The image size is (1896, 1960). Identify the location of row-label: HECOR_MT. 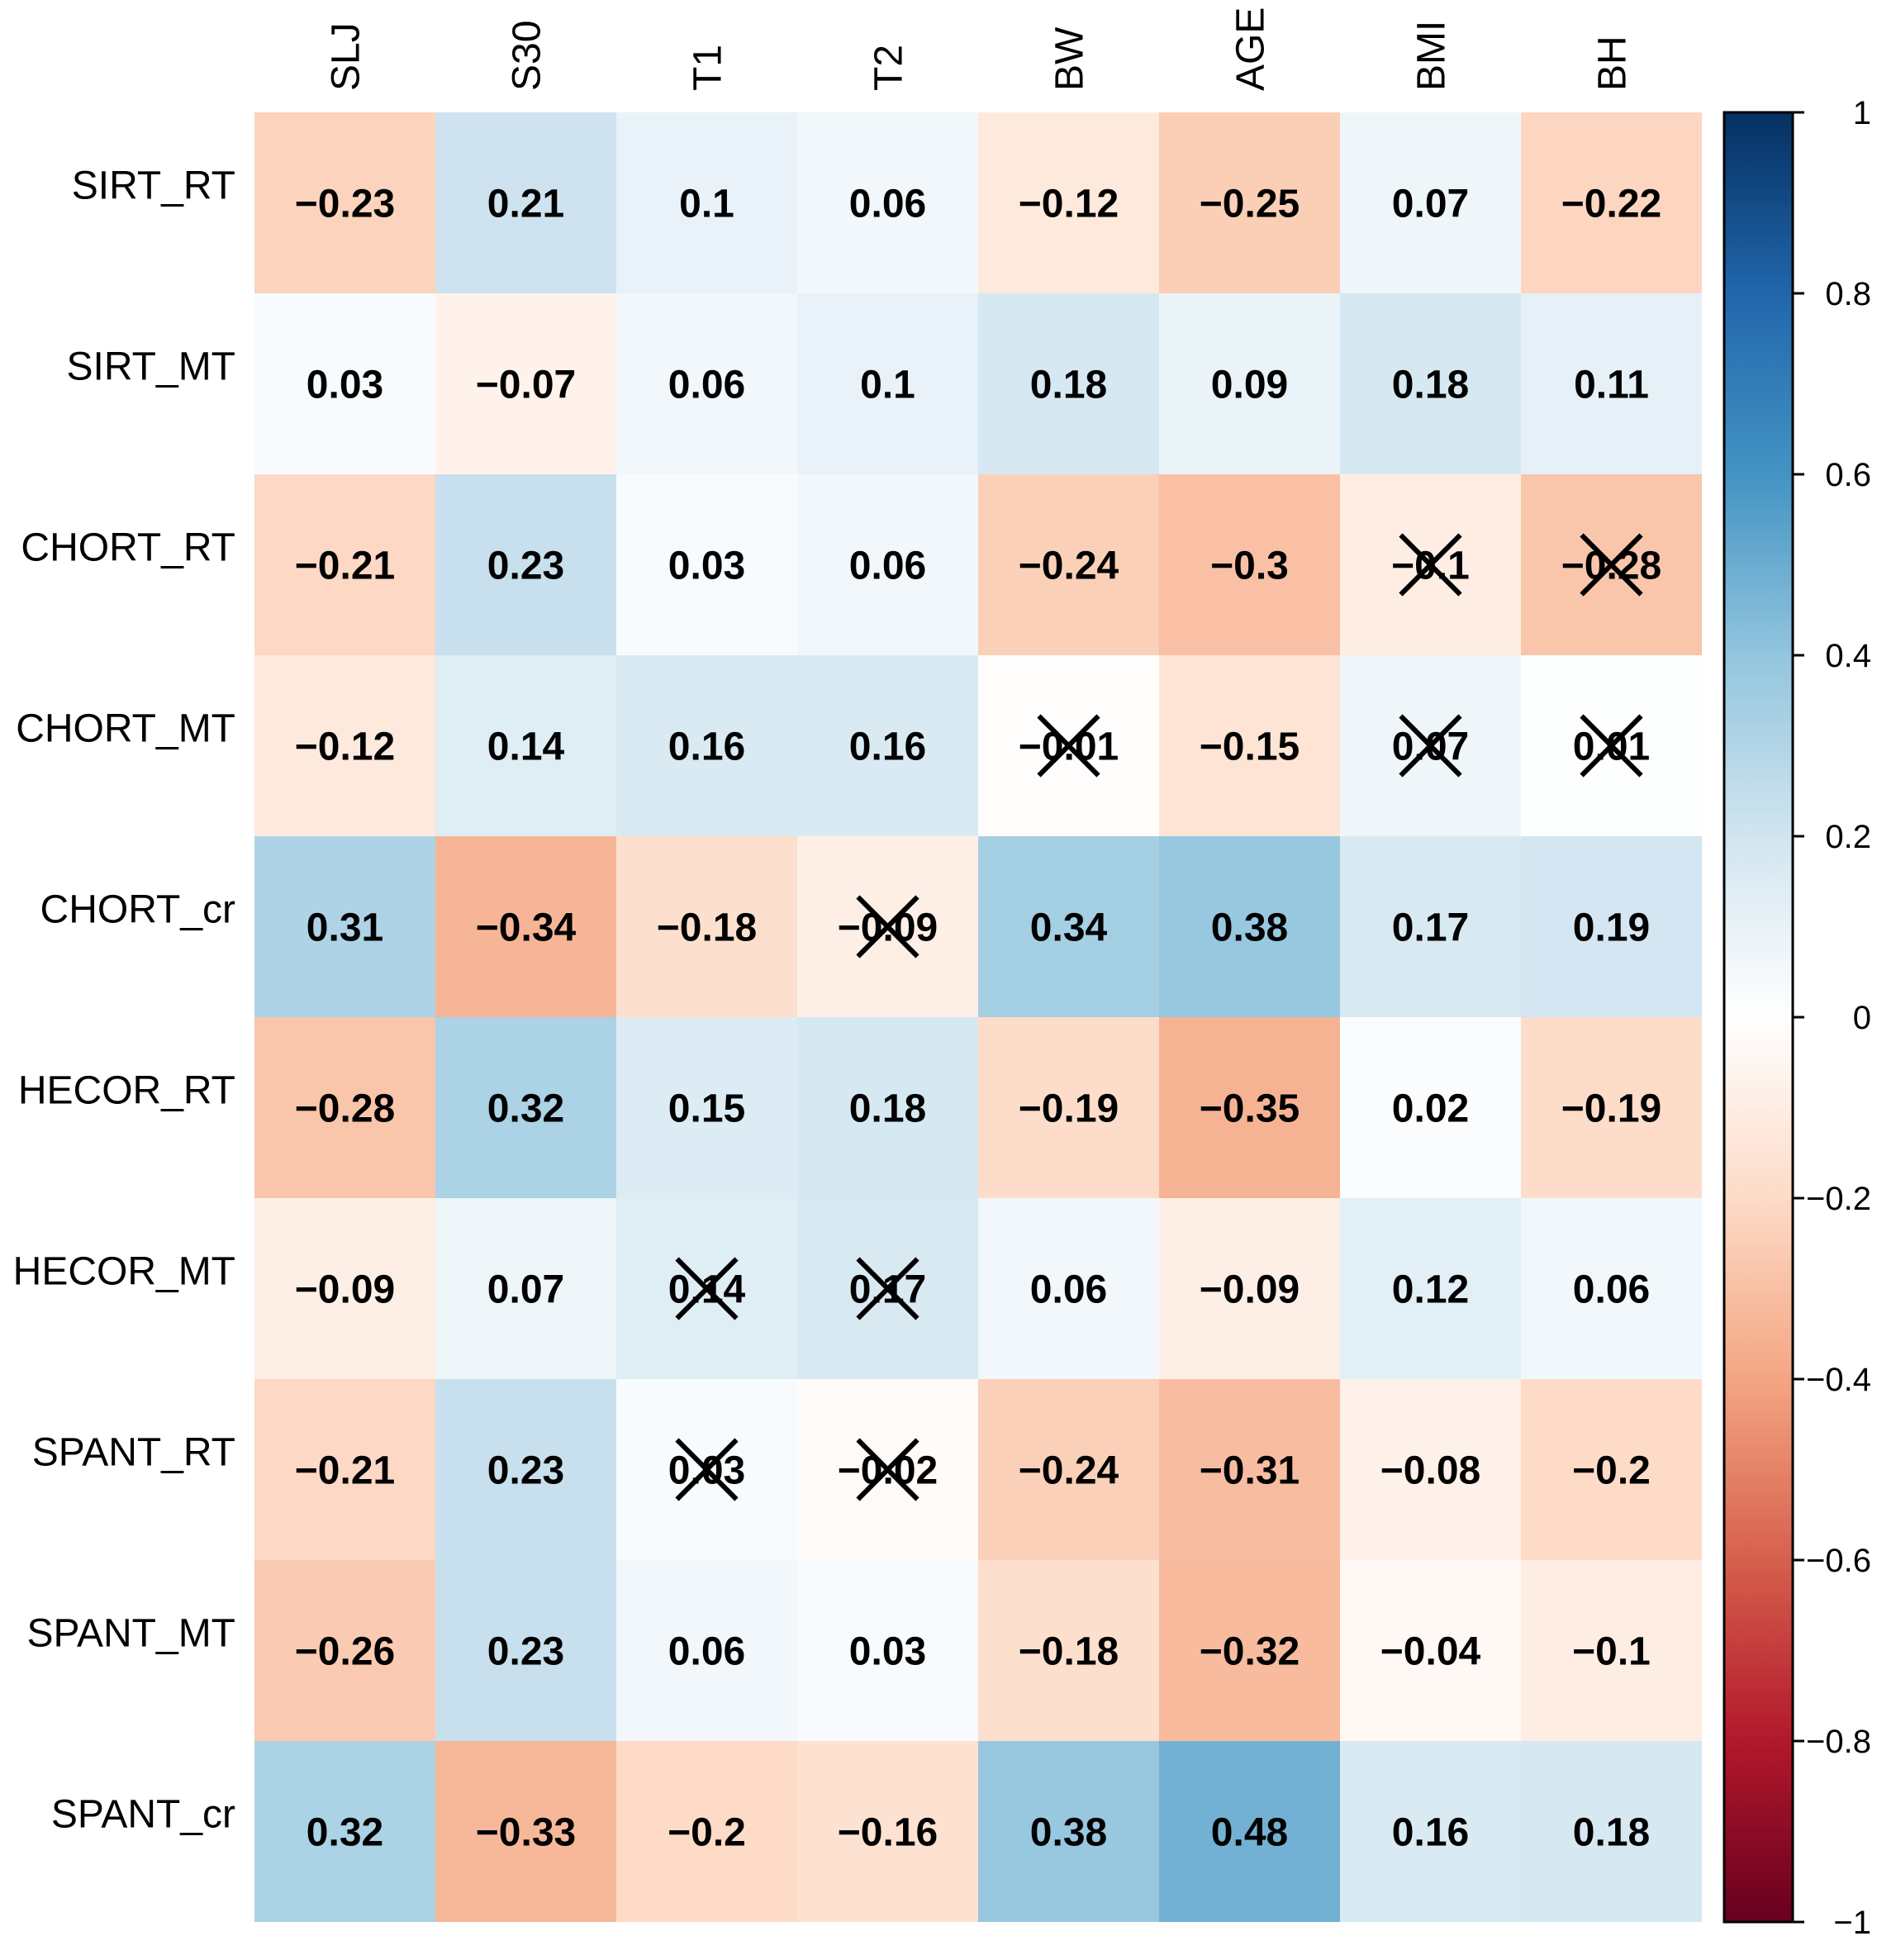
(124, 1272).